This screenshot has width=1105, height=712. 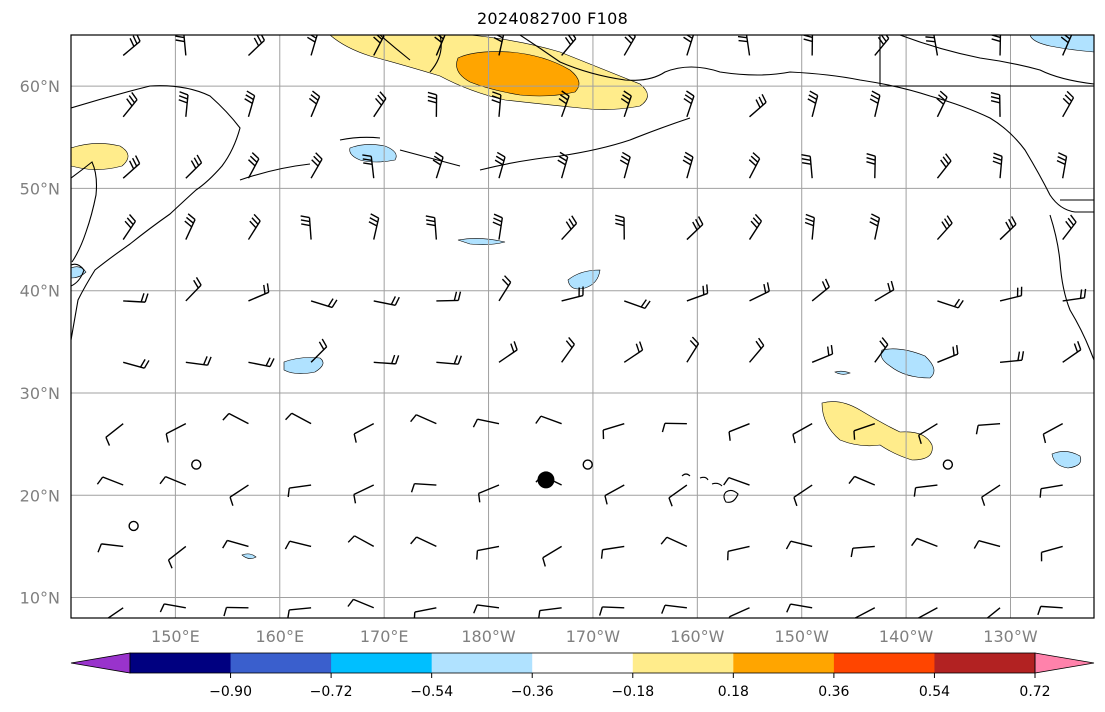 What do you see at coordinates (175, 636) in the screenshot?
I see `lon-label: 150°E` at bounding box center [175, 636].